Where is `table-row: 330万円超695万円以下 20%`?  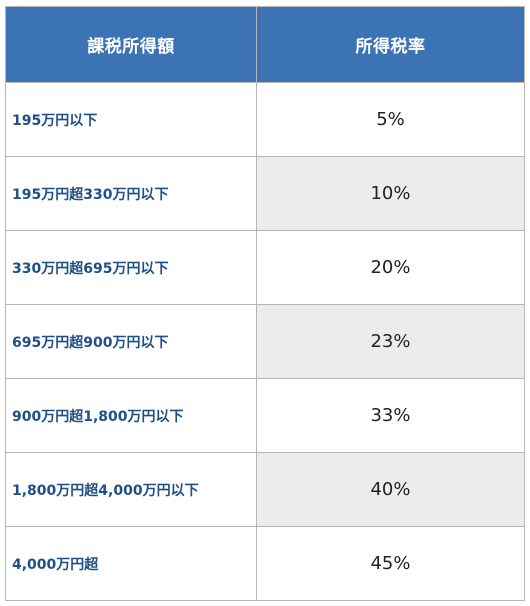 table-row: 330万円超695万円以下 20% is located at coordinates (265, 267).